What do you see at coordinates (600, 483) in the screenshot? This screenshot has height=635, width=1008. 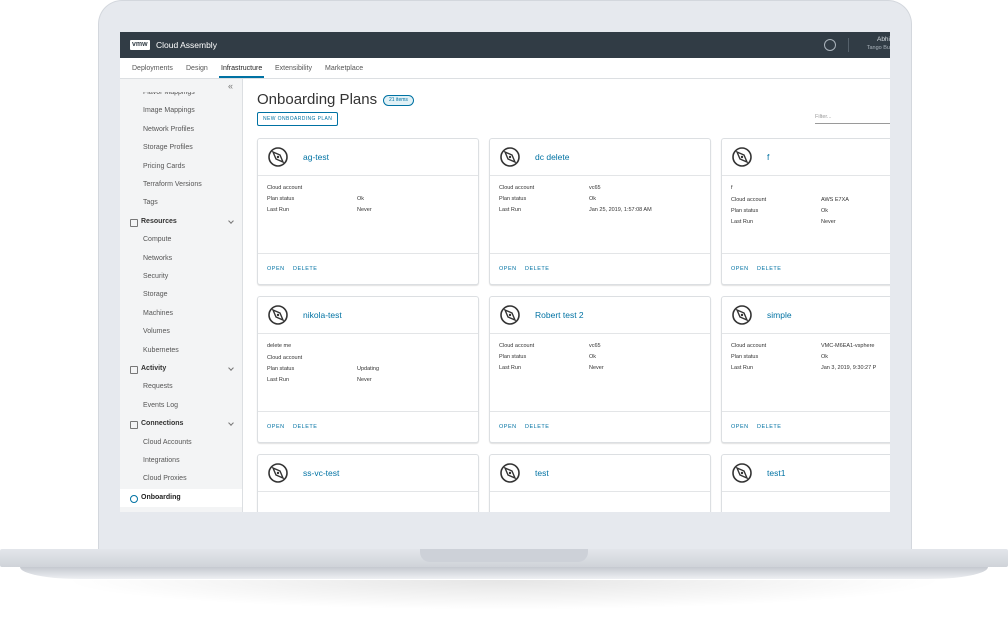 I see `plan-card: testOPENDELETE` at bounding box center [600, 483].